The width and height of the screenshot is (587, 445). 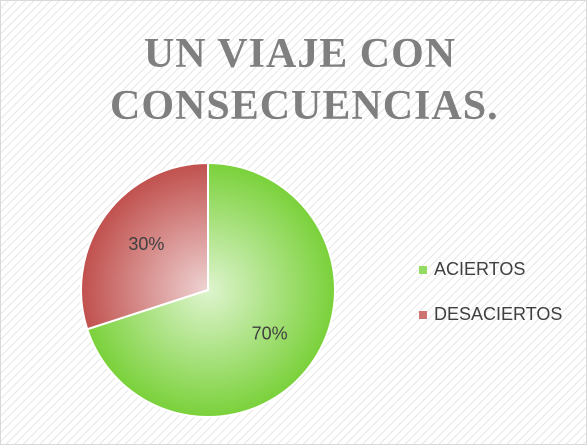 I want to click on data-label: 70%, so click(x=270, y=334).